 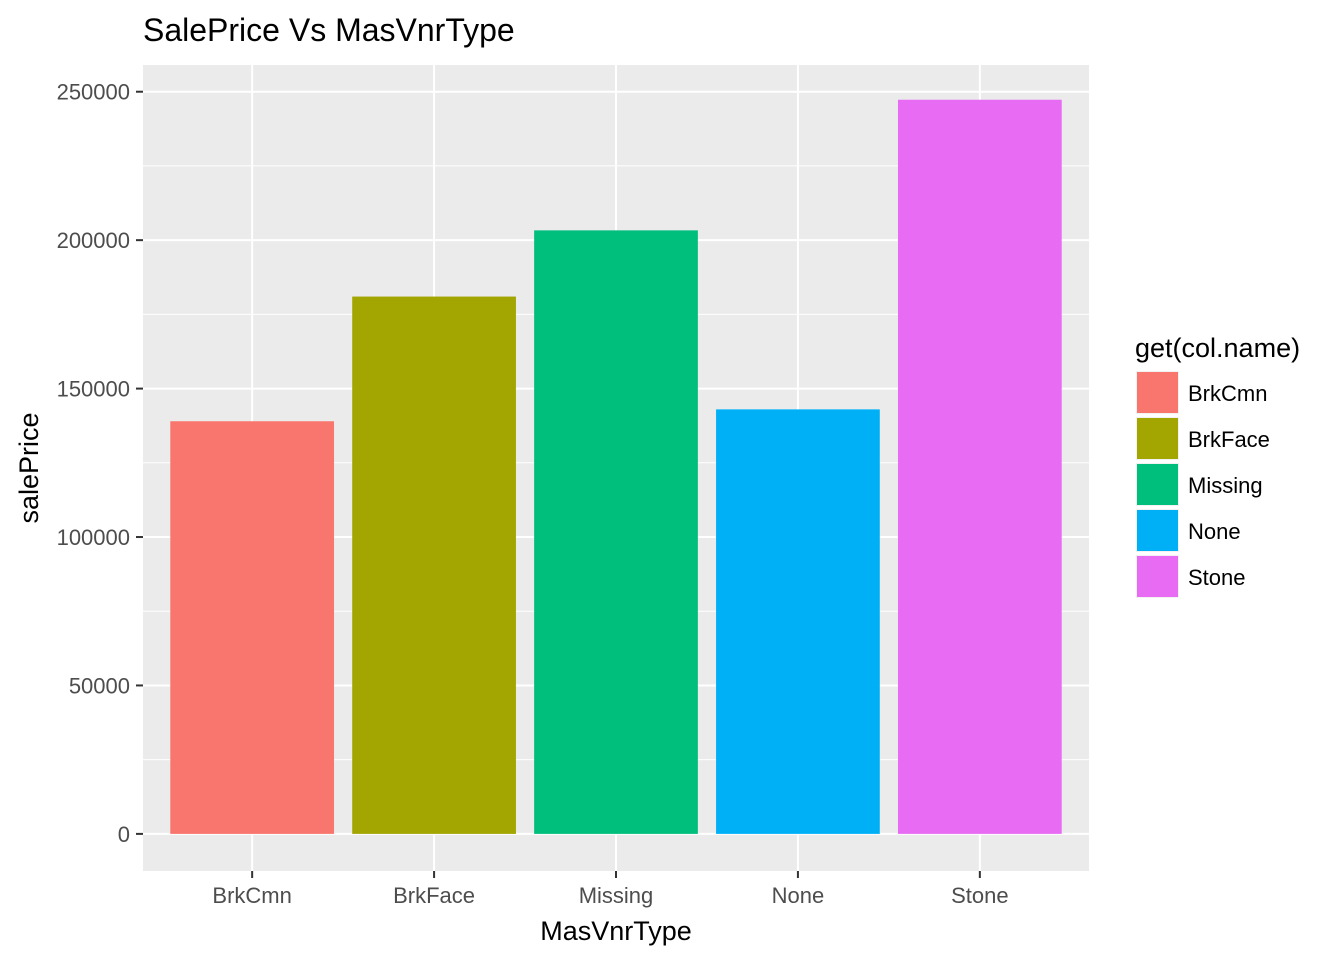 I want to click on legend-label: Missing, so click(x=1225, y=485).